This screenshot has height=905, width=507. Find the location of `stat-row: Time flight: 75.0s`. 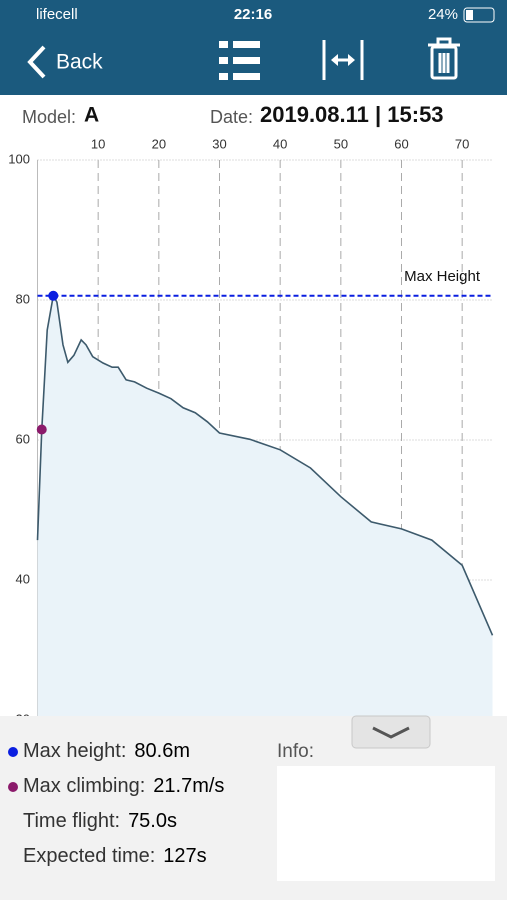

stat-row: Time flight: 75.0s is located at coordinates (100, 821).